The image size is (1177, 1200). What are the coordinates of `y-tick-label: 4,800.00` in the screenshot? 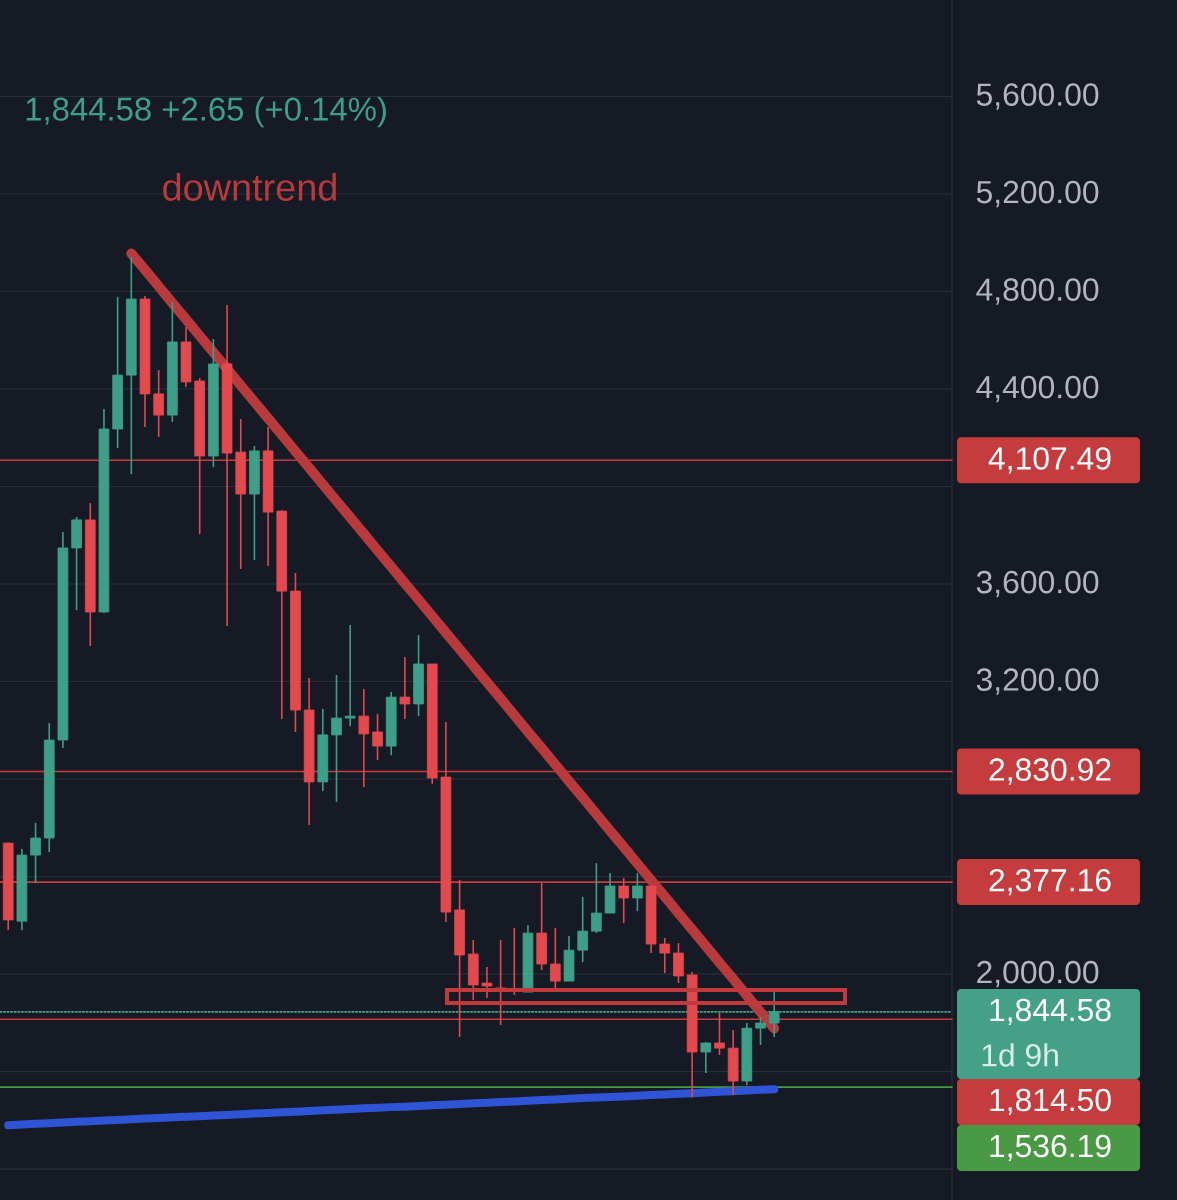 It's located at (1037, 291).